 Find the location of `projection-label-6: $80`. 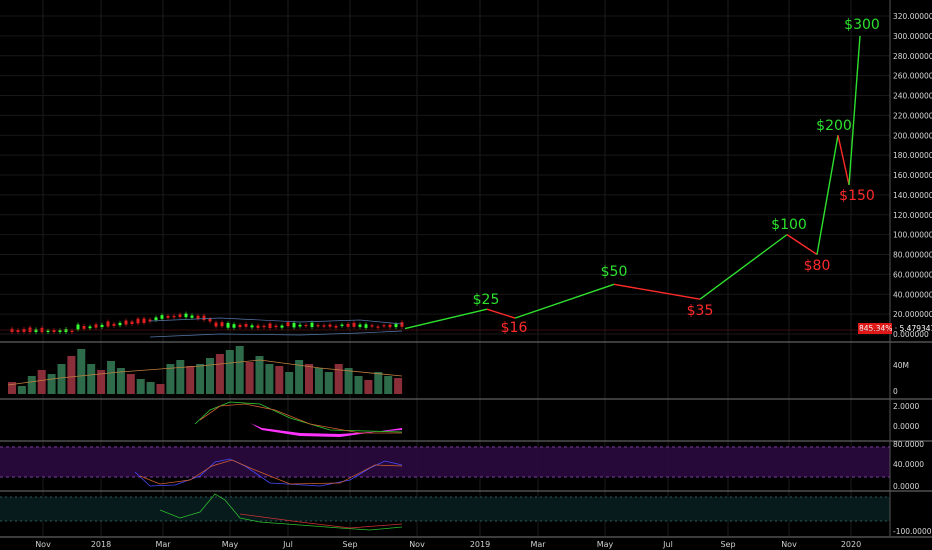

projection-label-6: $80 is located at coordinates (817, 266).